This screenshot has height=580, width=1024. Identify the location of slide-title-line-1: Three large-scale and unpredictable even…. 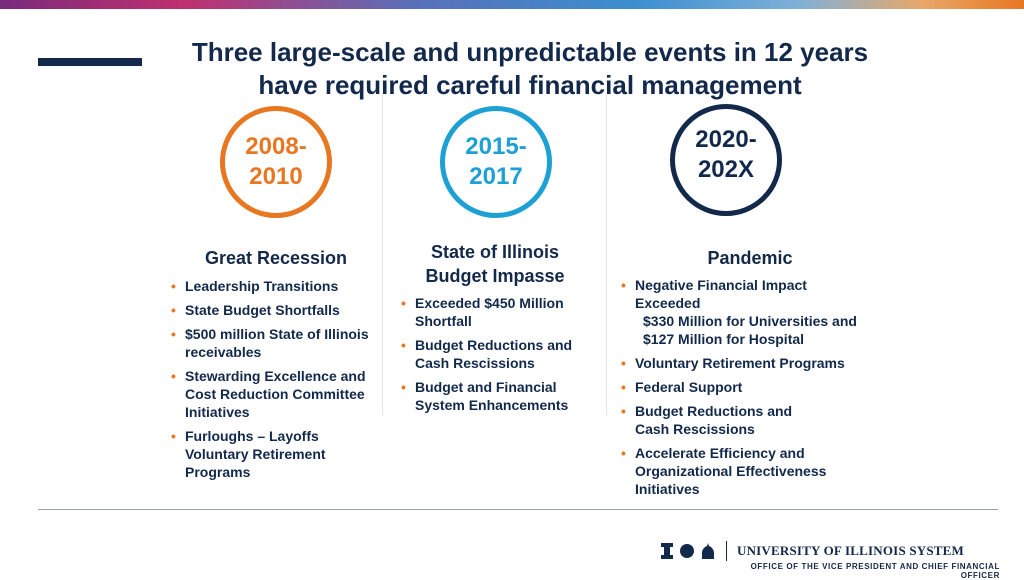
(530, 52).